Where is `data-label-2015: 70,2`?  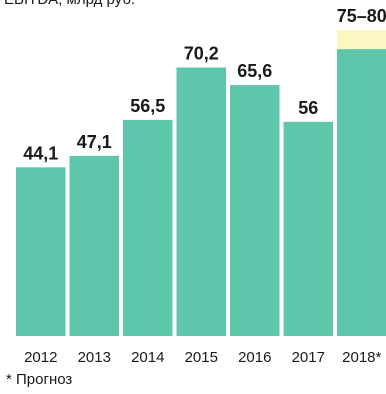 data-label-2015: 70,2 is located at coordinates (201, 53).